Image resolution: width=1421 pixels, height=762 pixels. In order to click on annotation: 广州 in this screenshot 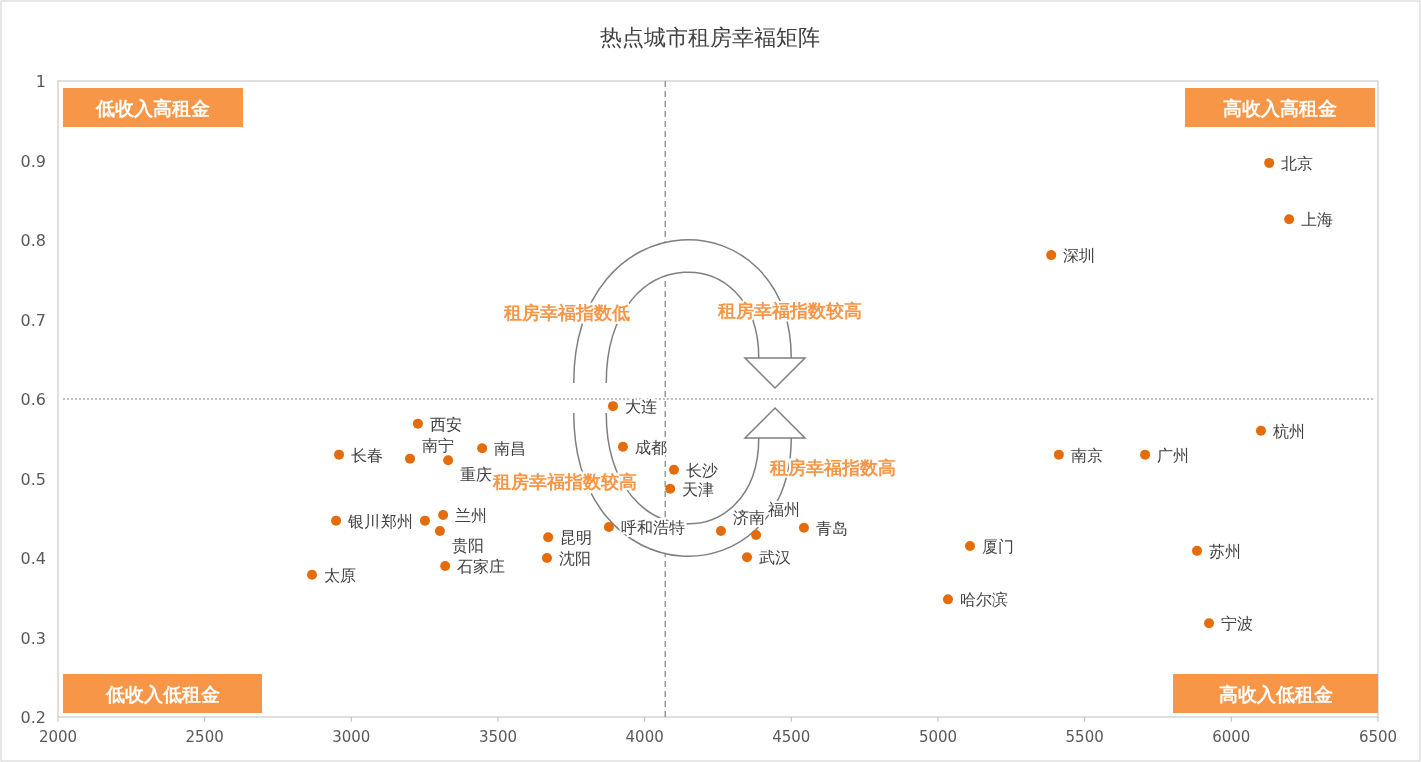, I will do `click(1173, 455)`.